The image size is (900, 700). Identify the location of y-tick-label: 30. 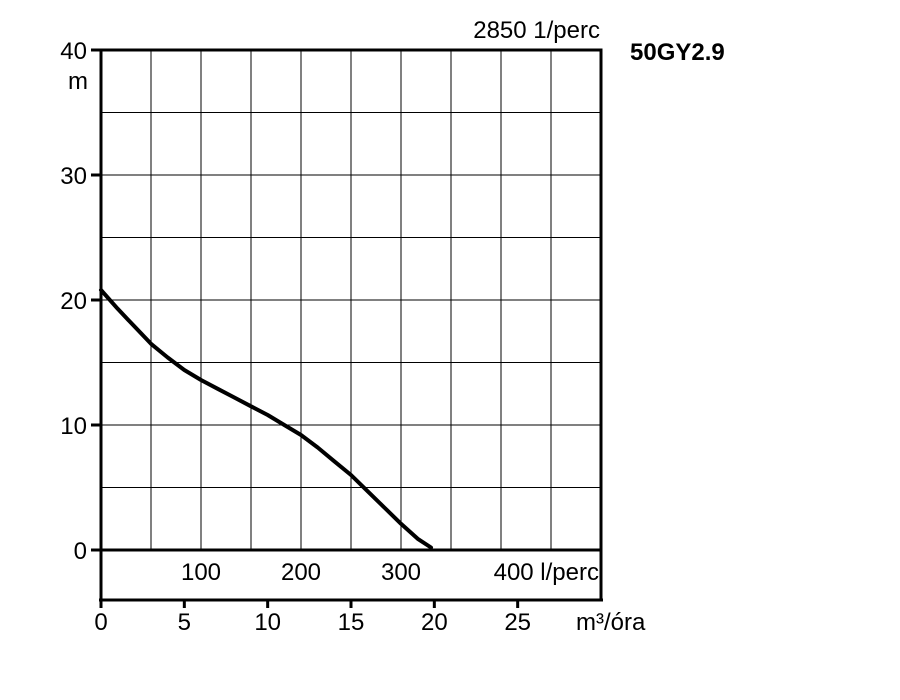
(73, 176).